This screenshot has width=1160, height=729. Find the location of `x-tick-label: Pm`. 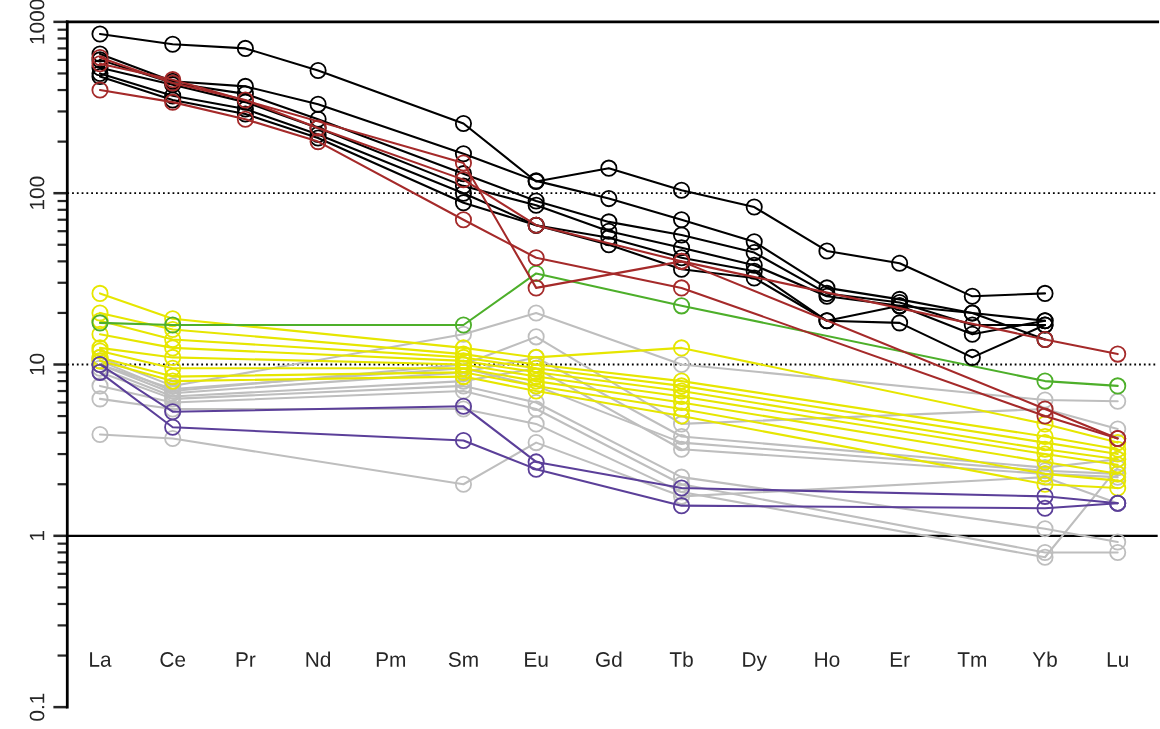

x-tick-label: Pm is located at coordinates (391, 659).